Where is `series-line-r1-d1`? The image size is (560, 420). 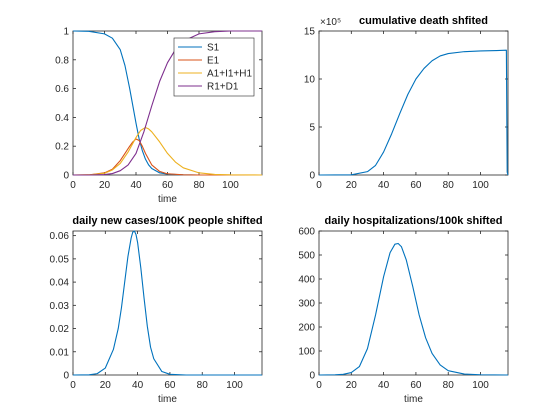
series-line-r1-d1 is located at coordinates (167, 103).